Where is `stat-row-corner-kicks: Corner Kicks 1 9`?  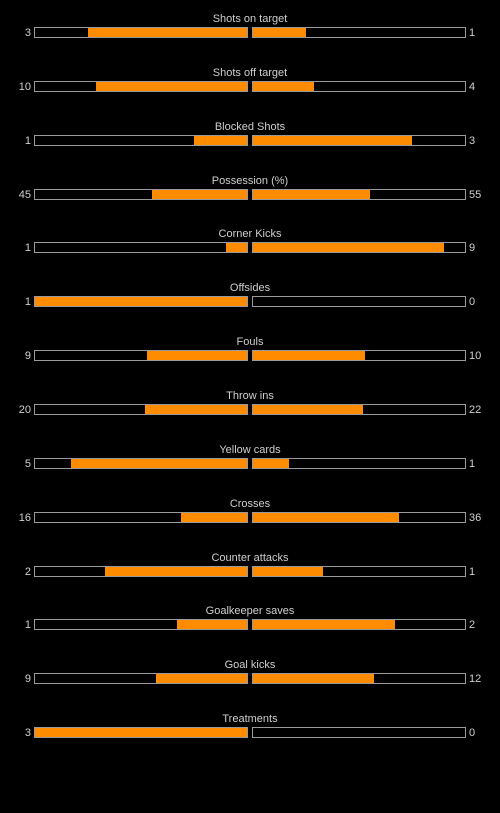
stat-row-corner-kicks: Corner Kicks 1 9 is located at coordinates (250, 248).